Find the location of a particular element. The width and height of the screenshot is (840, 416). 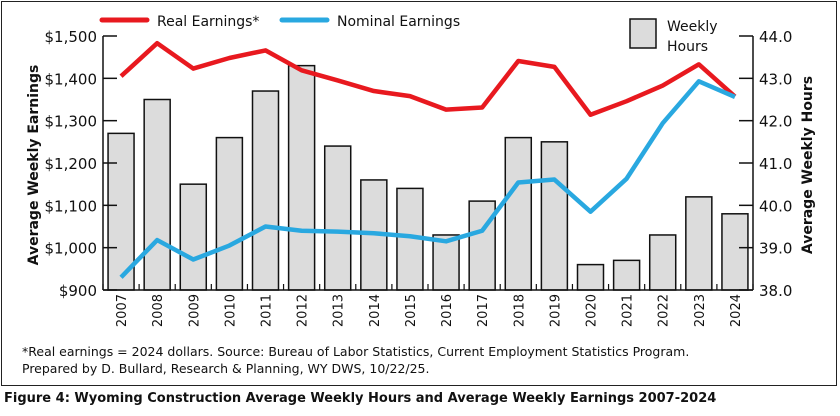

y-axis-title-right: Average Weekly Hours is located at coordinates (808, 165).